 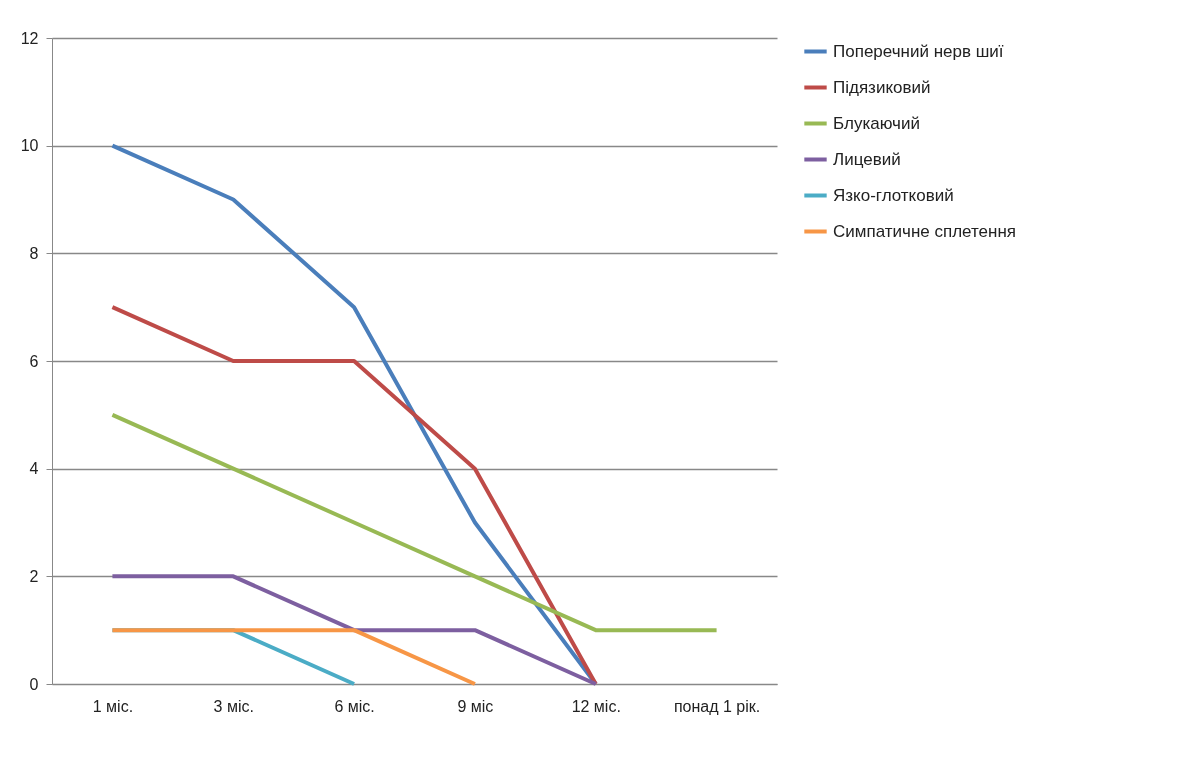 What do you see at coordinates (717, 706) in the screenshot?
I see `x-tick-label: понад 1 рік.` at bounding box center [717, 706].